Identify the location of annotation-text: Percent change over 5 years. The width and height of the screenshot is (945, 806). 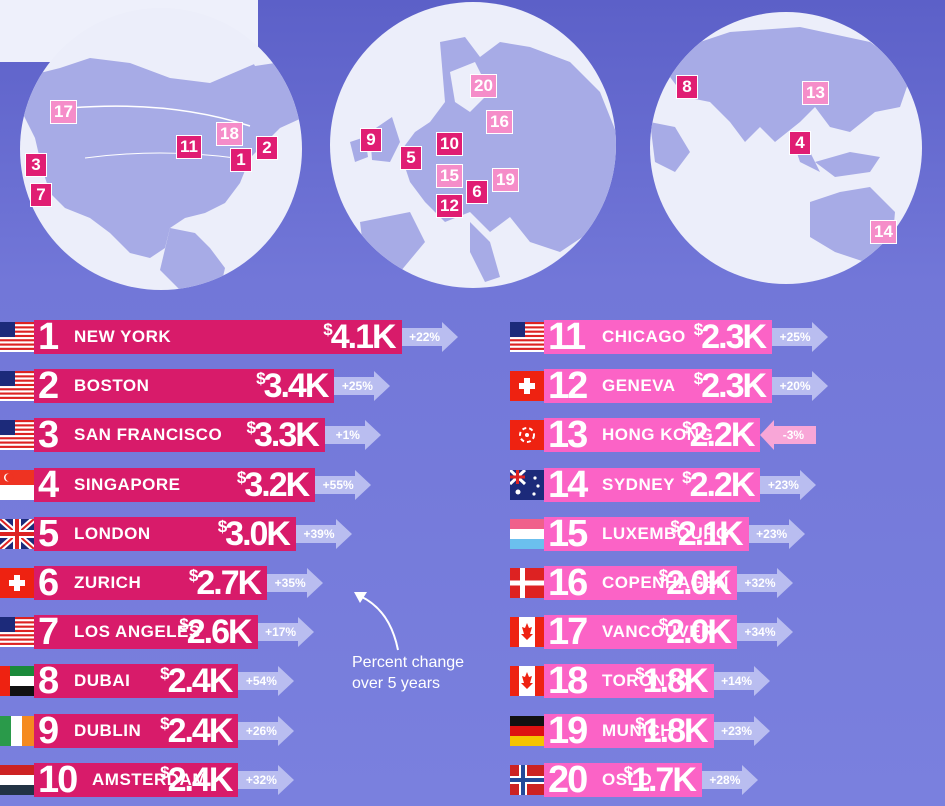
(408, 673).